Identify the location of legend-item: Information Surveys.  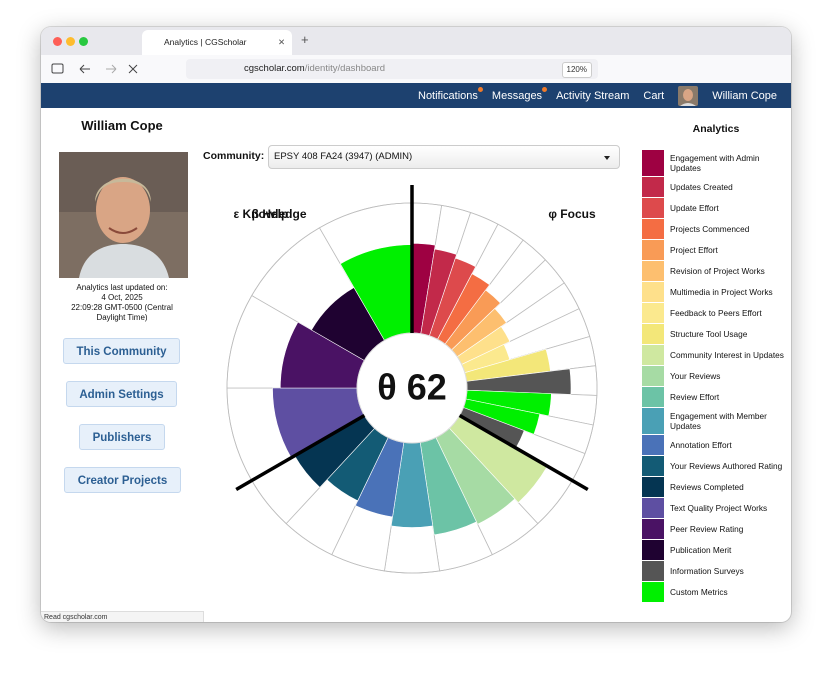
(716, 571).